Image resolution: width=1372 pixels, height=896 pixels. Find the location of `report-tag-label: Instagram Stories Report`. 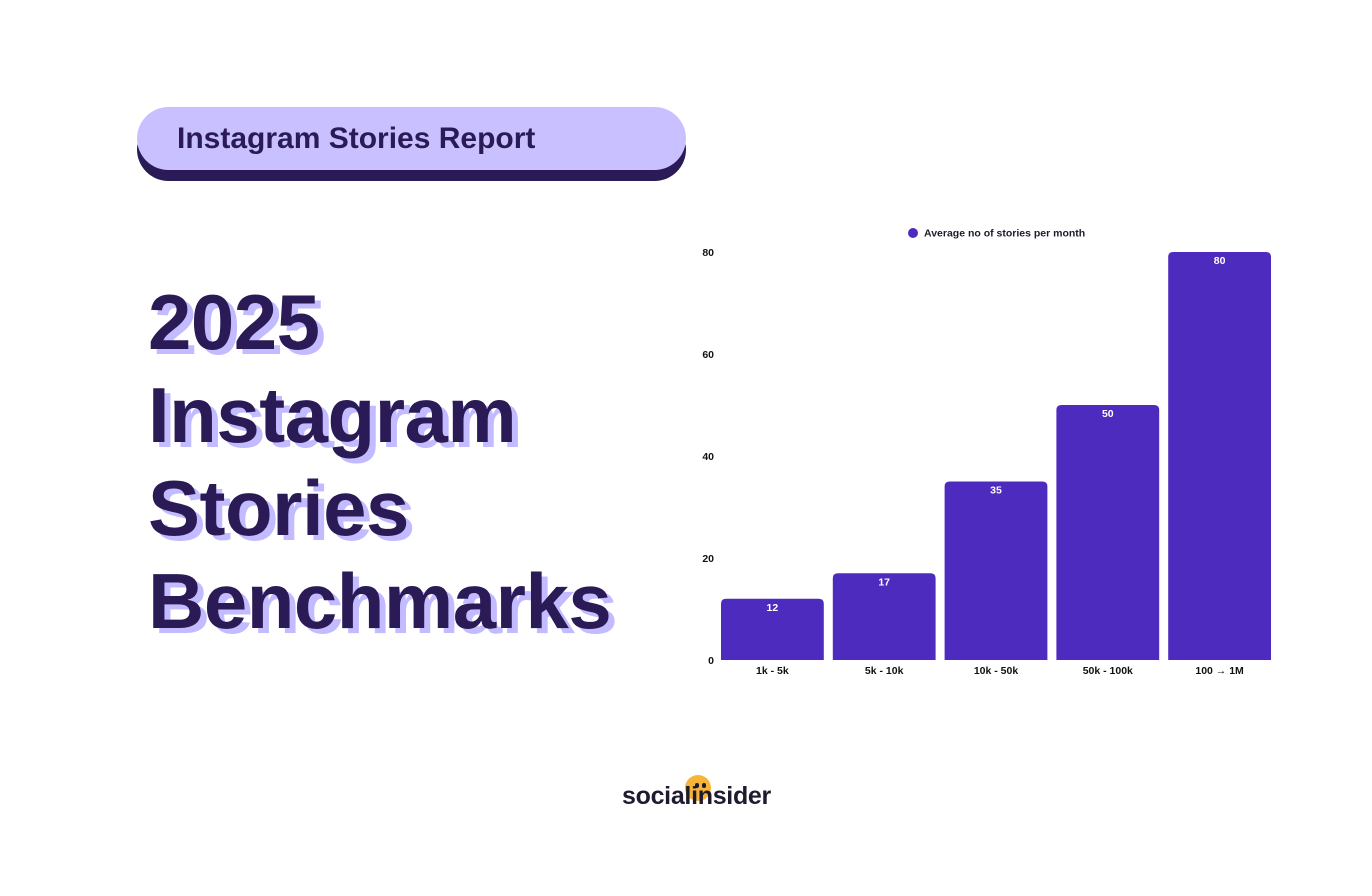

report-tag-label: Instagram Stories Report is located at coordinates (356, 138).